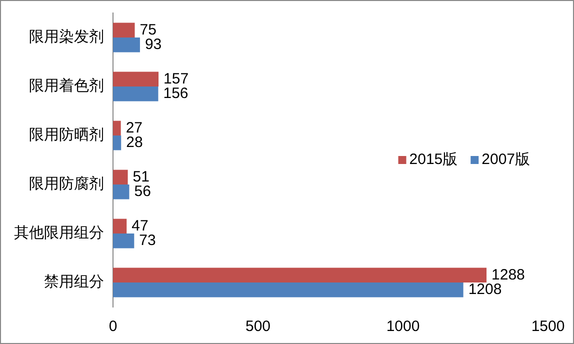 The width and height of the screenshot is (574, 344). I want to click on data-label: 56, so click(142, 191).